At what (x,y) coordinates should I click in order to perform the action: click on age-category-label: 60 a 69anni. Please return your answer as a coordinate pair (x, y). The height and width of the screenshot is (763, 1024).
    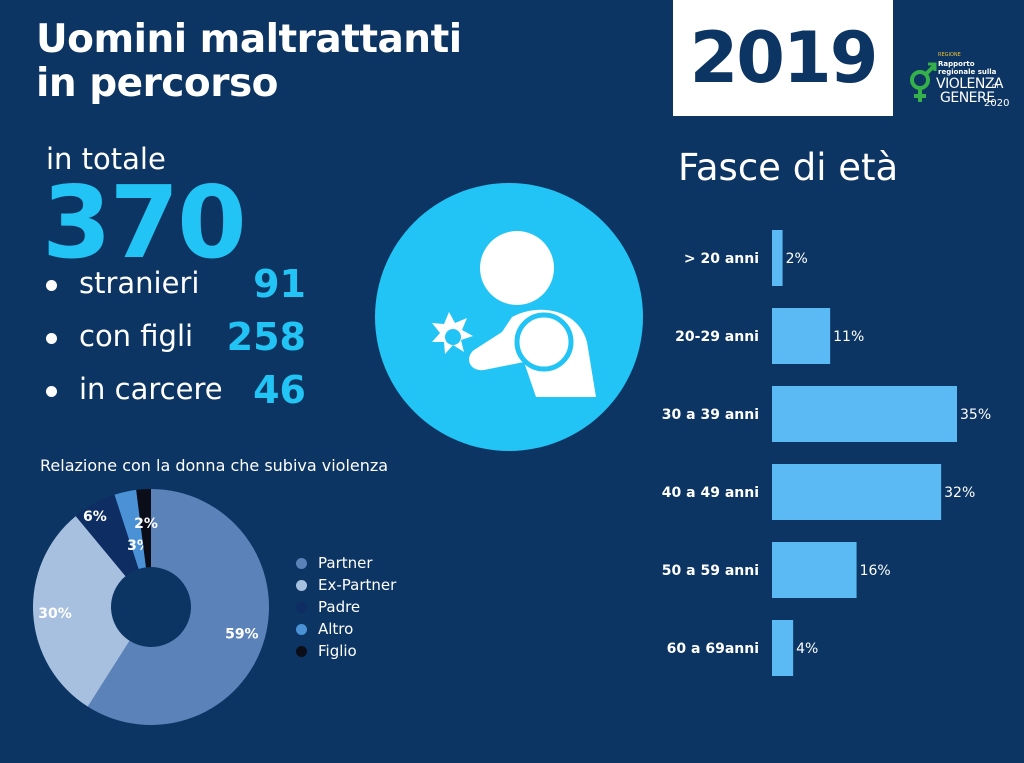
    Looking at the image, I should click on (713, 649).